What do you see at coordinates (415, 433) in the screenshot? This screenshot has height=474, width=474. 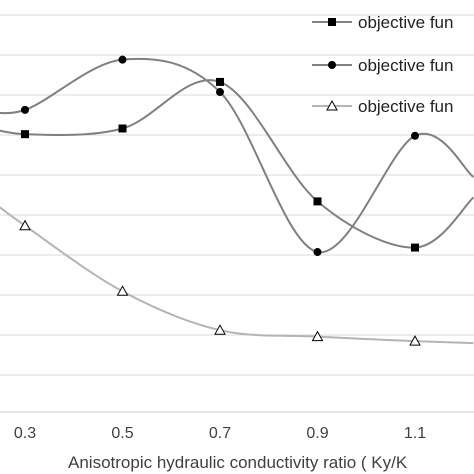 I see `x-tick-label: 1.1` at bounding box center [415, 433].